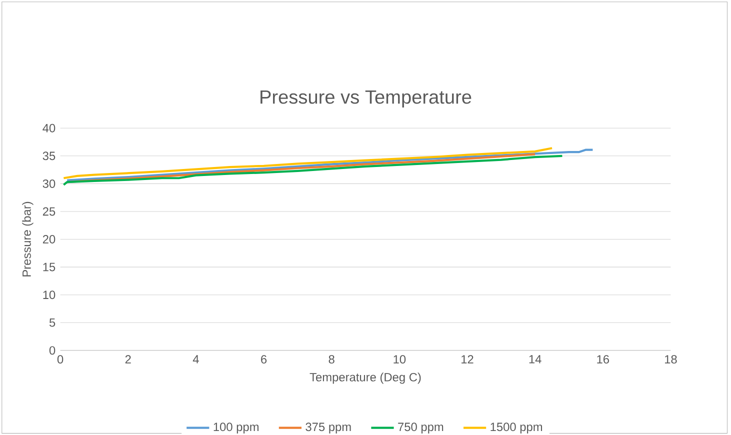 This screenshot has width=731, height=435. Describe the element at coordinates (535, 359) in the screenshot. I see `x-tick-label: 14` at that location.